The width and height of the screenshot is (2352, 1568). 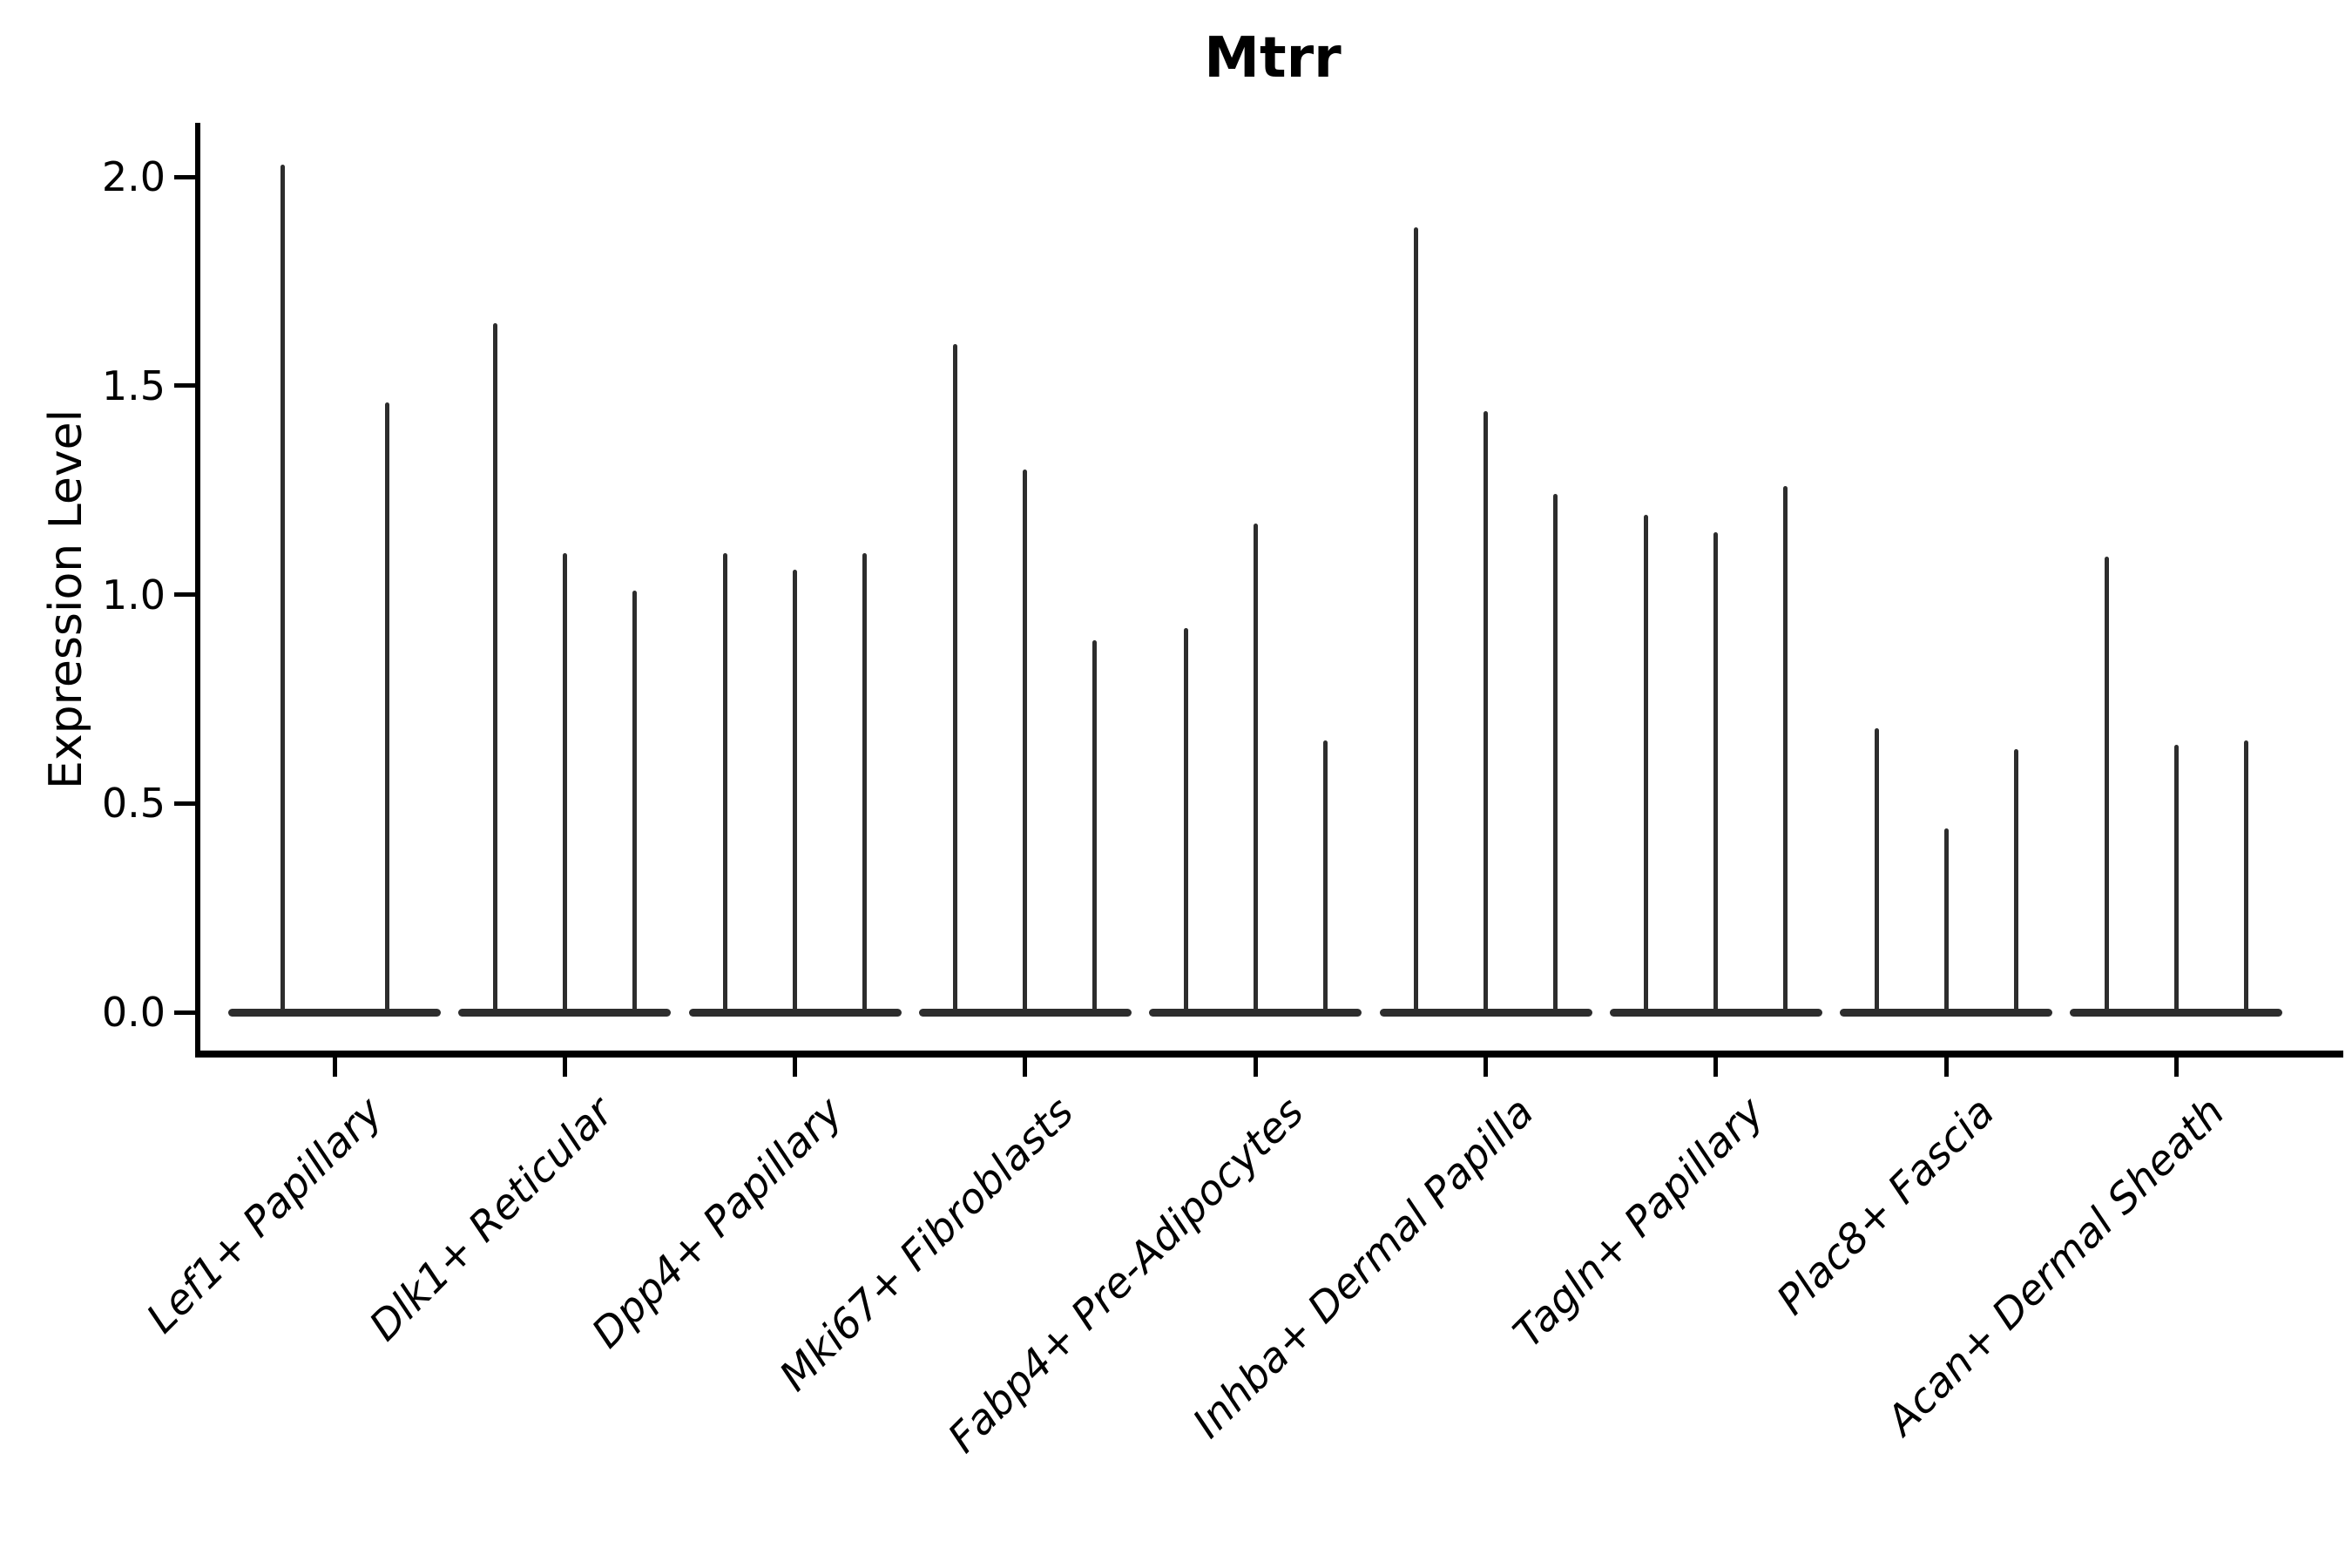 I want to click on y-tick-label: 2.0, so click(x=134, y=177).